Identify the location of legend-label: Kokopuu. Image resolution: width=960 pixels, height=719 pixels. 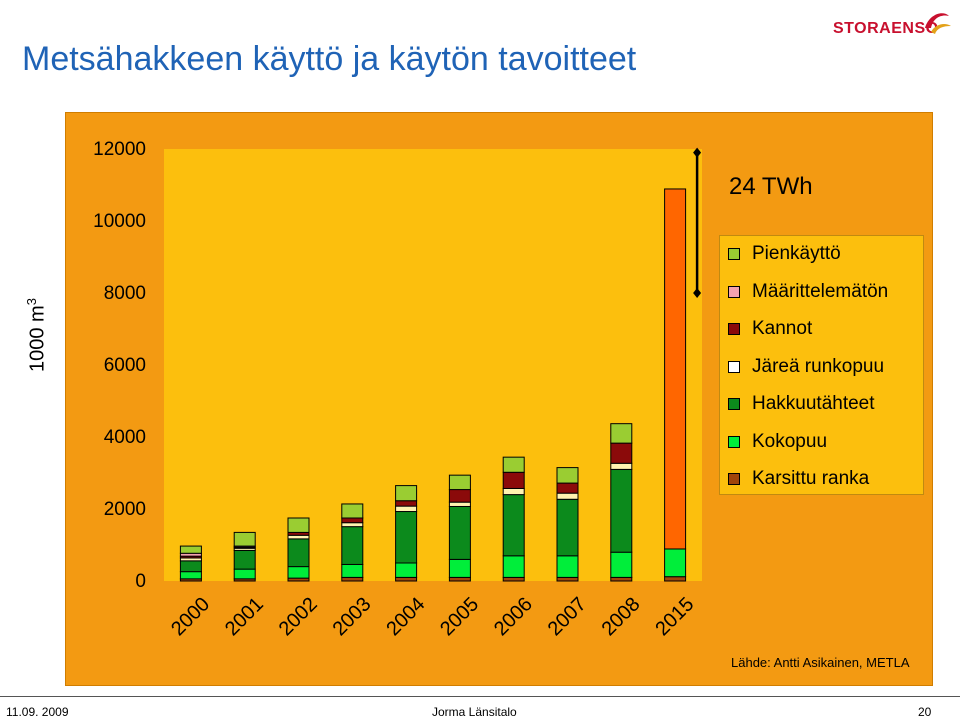
(790, 441).